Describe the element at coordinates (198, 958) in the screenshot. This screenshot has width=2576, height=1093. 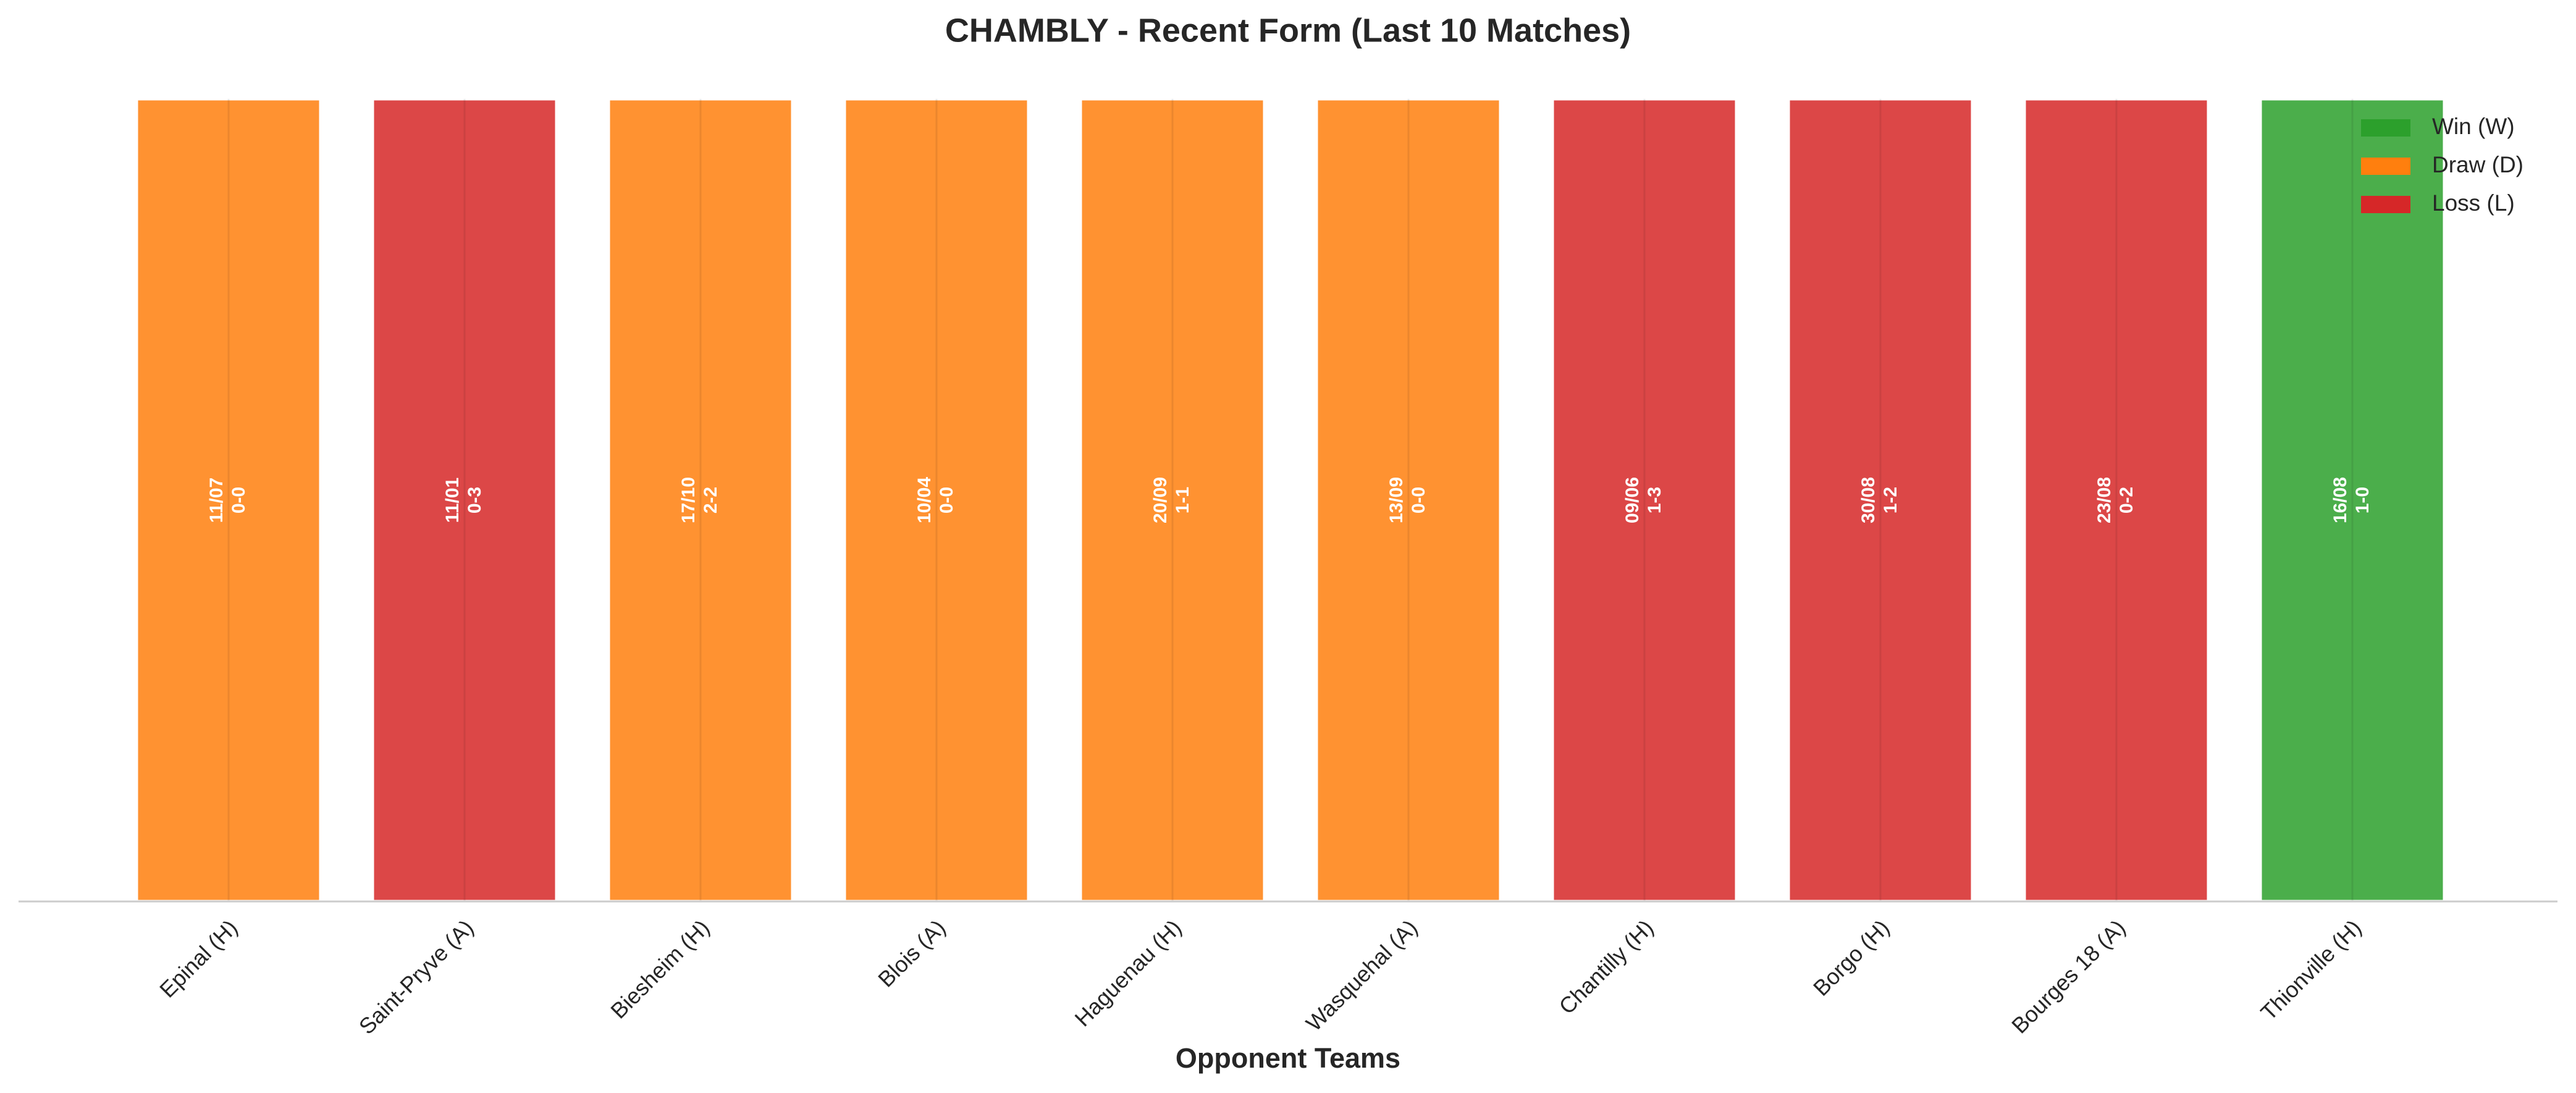
I see `x-tick-label: Epinal (H)` at that location.